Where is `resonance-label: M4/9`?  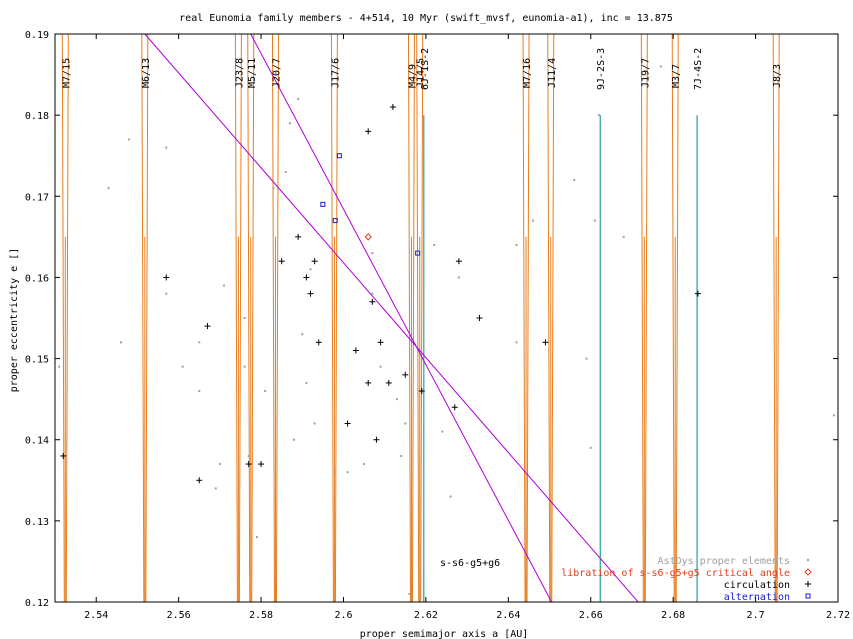 resonance-label: M4/9 is located at coordinates (412, 76).